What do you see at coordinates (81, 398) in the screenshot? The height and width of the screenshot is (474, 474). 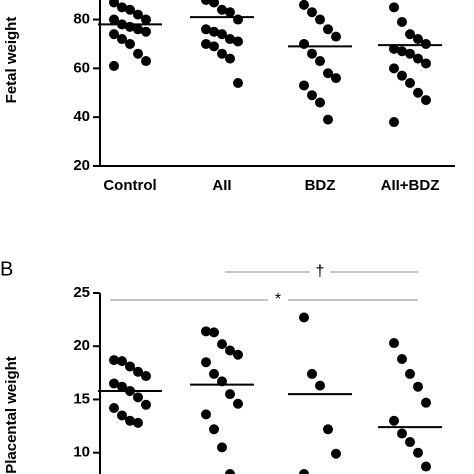 I see `y-tick-label: 15` at bounding box center [81, 398].